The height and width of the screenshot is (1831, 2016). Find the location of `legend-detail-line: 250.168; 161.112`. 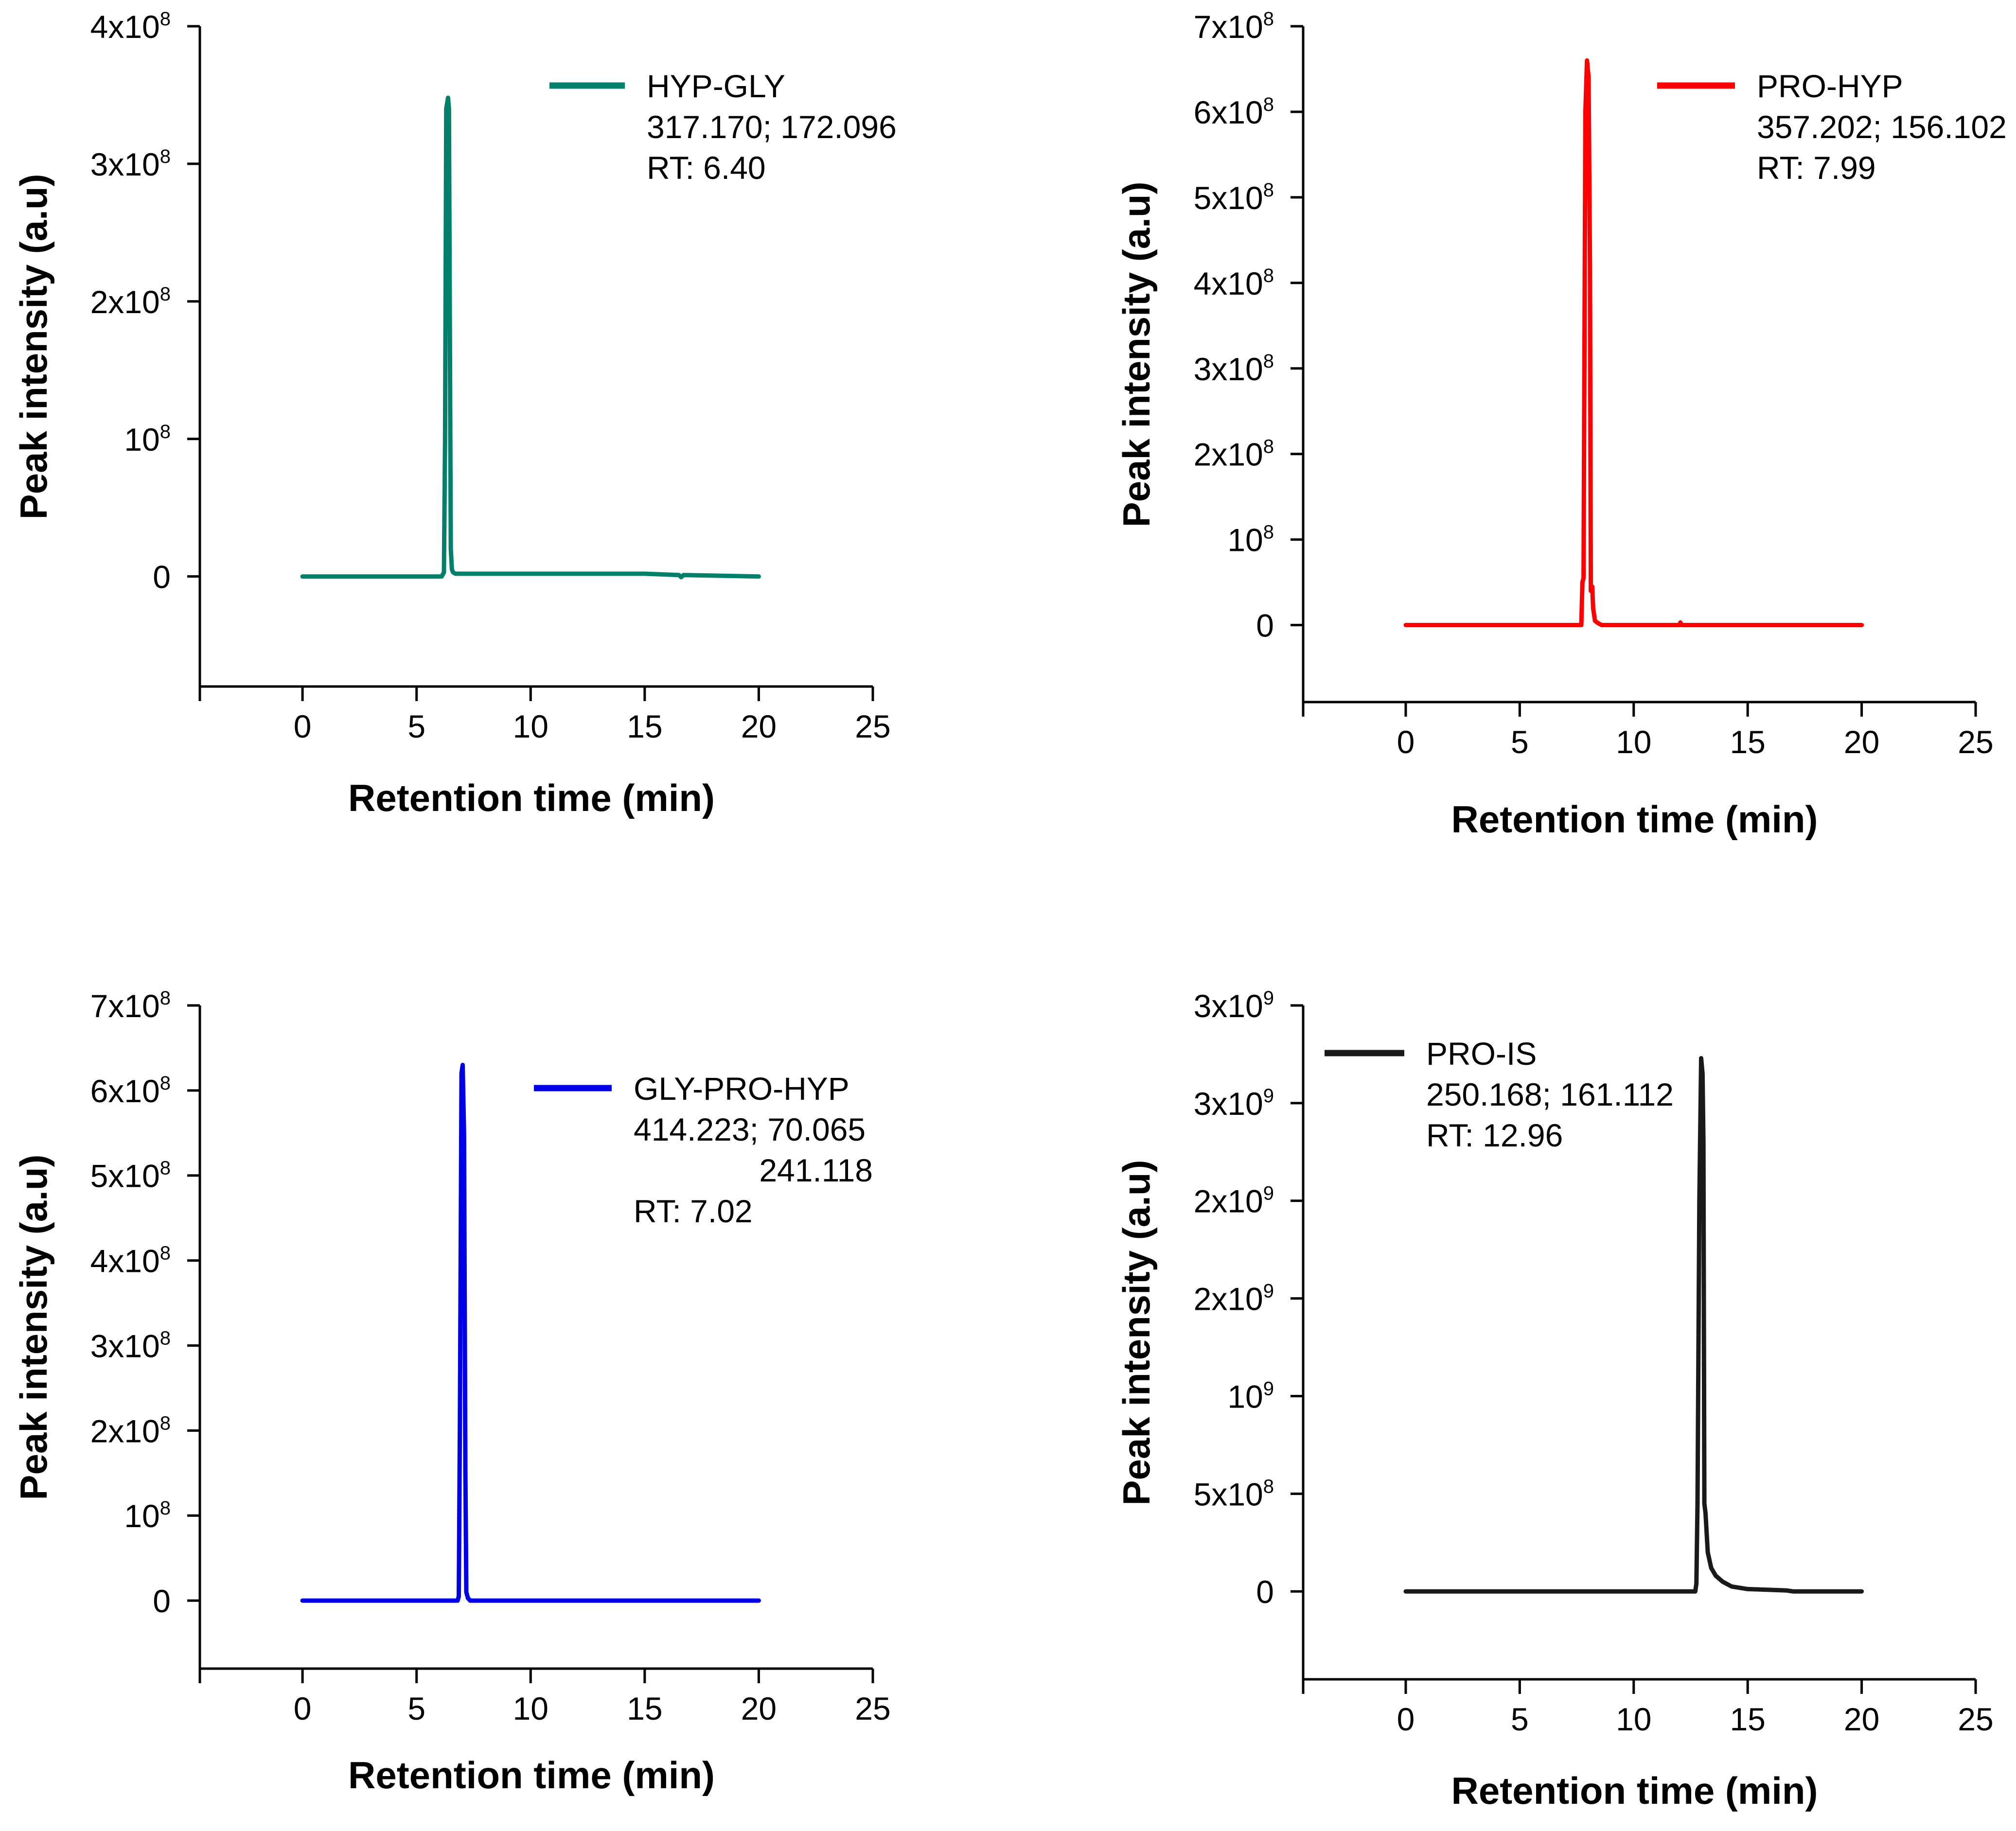

legend-detail-line: 250.168; 161.112 is located at coordinates (1550, 1094).